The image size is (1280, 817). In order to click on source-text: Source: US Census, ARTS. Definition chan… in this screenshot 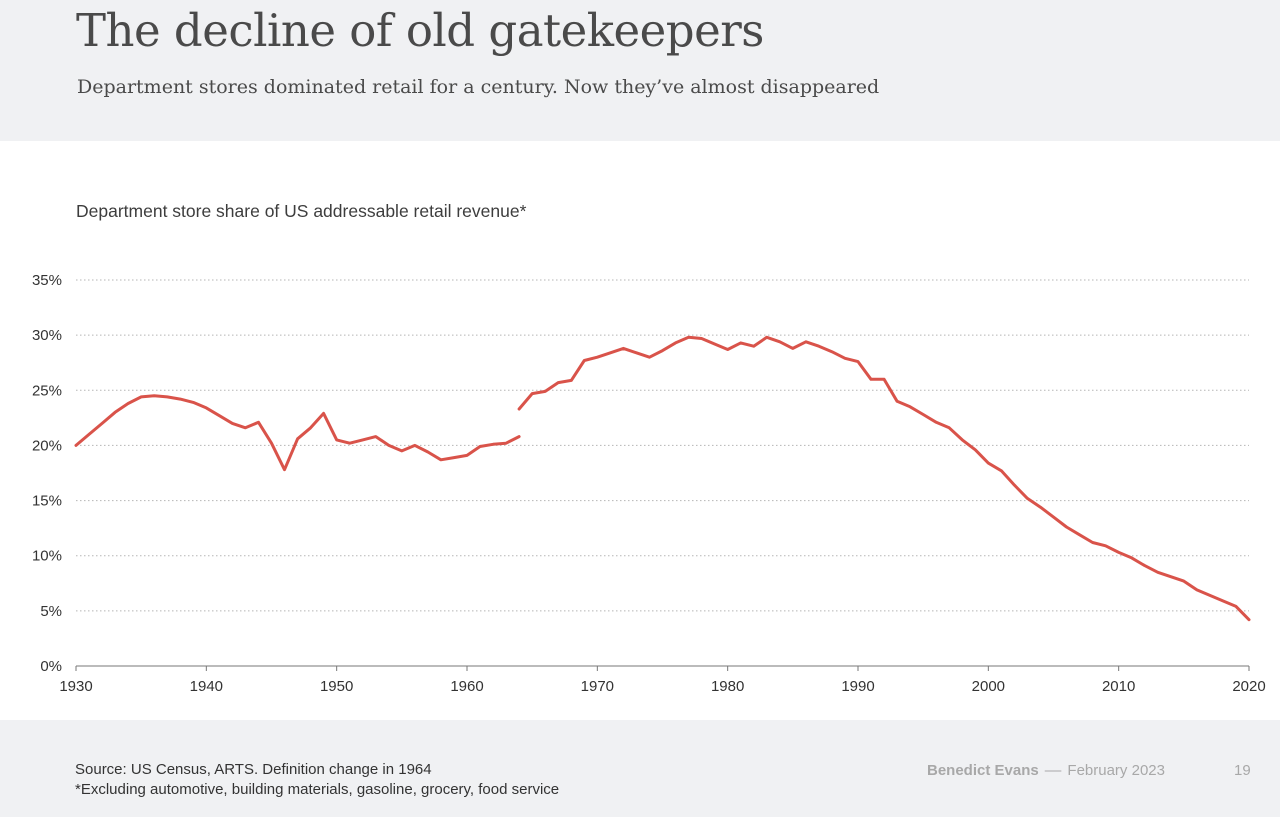, I will do `click(253, 769)`.